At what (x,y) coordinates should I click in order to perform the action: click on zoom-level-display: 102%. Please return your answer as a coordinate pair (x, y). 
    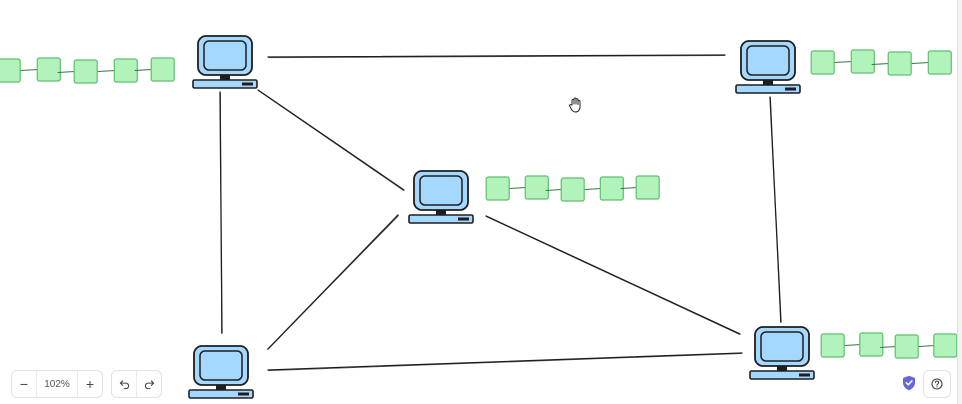
    Looking at the image, I should click on (57, 384).